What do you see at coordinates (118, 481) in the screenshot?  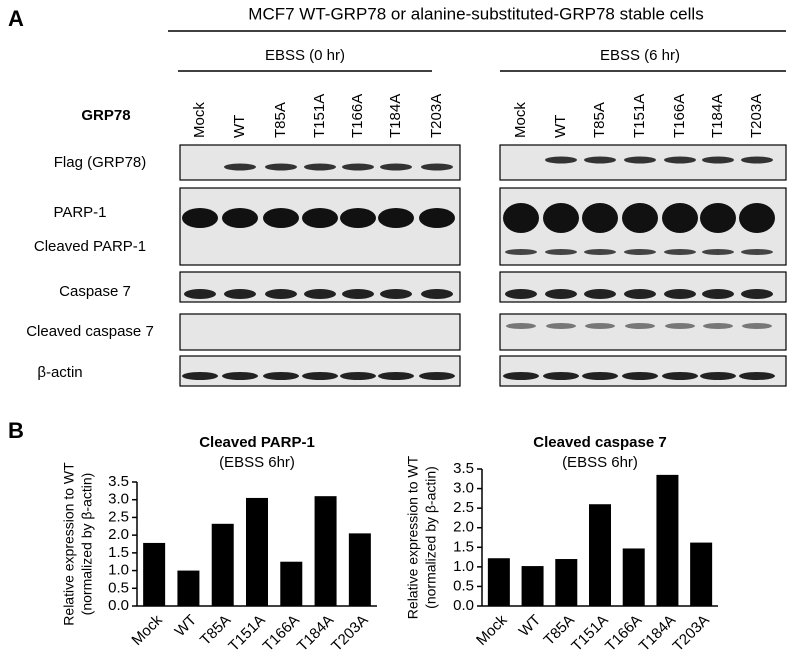 I see `y-tick-label: 3.5` at bounding box center [118, 481].